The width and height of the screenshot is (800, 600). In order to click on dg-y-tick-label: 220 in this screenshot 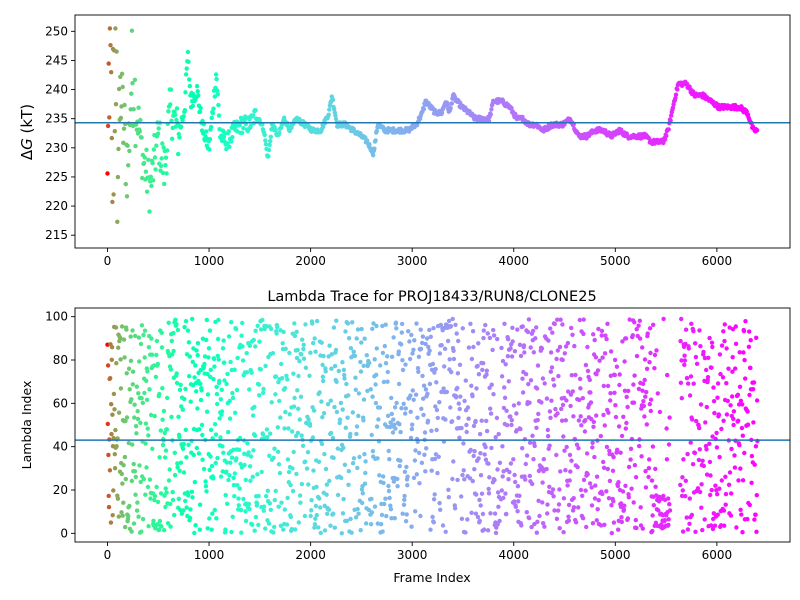, I will do `click(56, 206)`.